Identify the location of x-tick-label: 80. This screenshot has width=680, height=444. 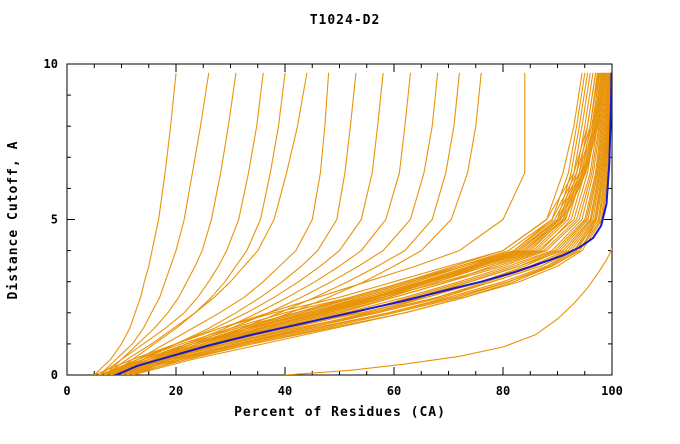
(503, 391).